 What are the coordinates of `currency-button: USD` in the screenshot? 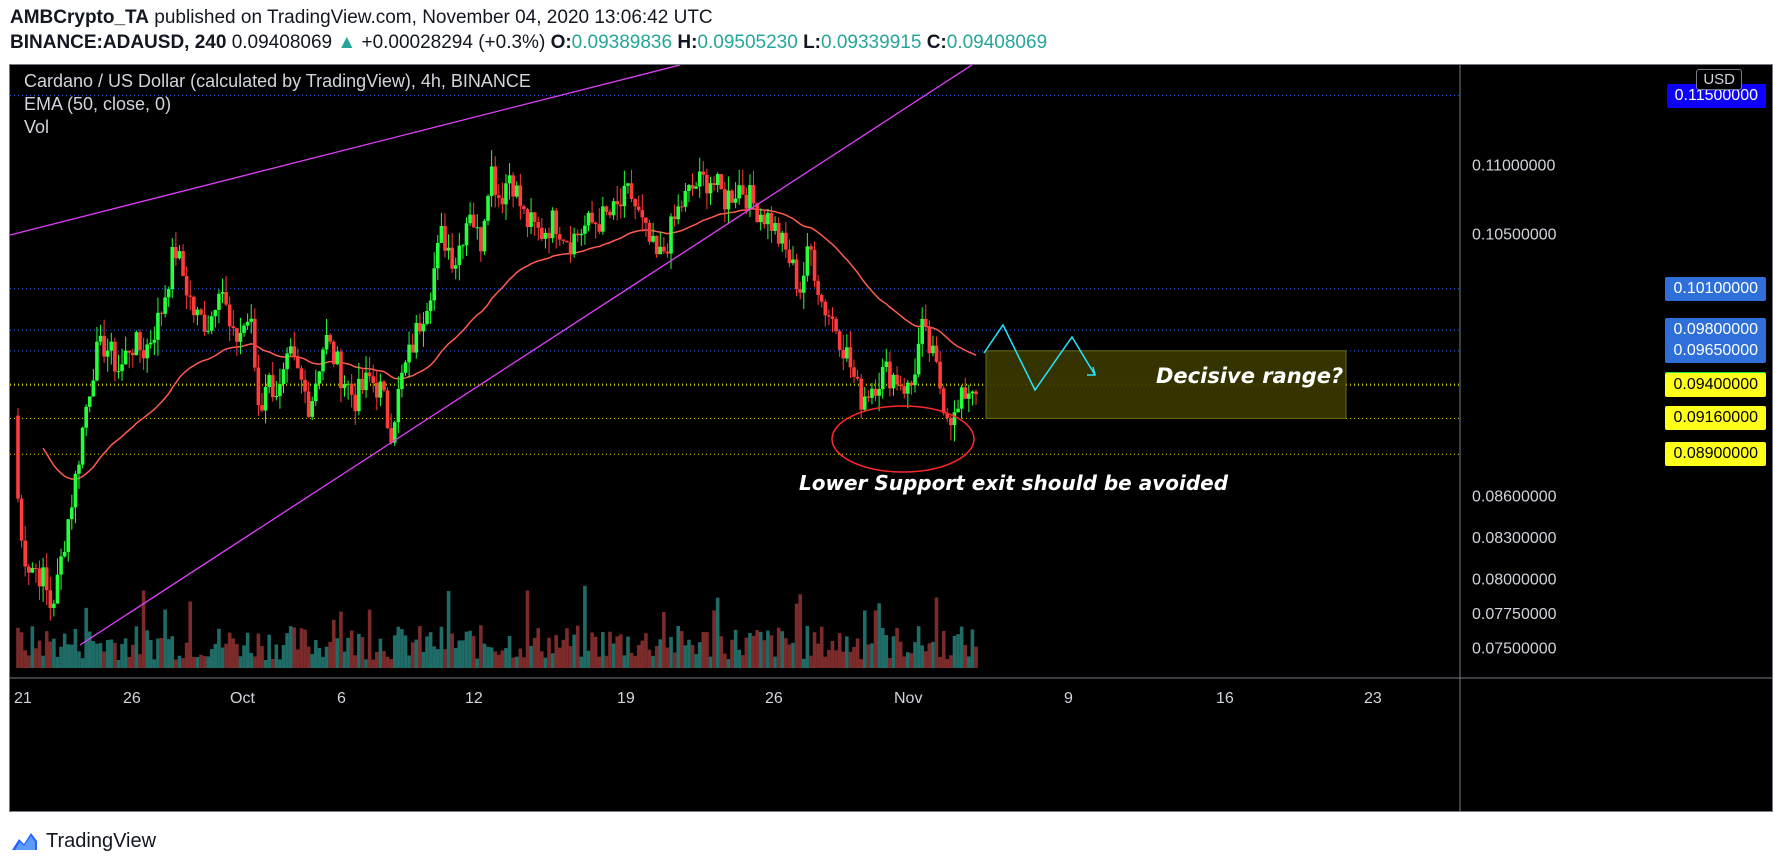 It's located at (1719, 79).